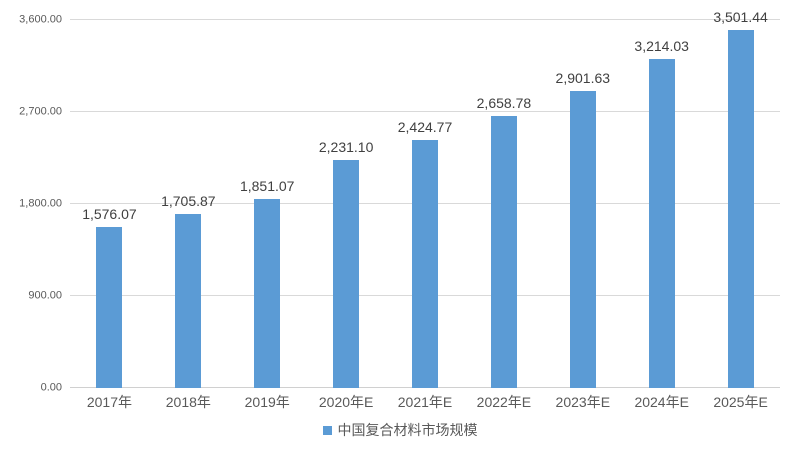 The width and height of the screenshot is (800, 450). What do you see at coordinates (346, 402) in the screenshot?
I see `x-tick-label: 2020年E` at bounding box center [346, 402].